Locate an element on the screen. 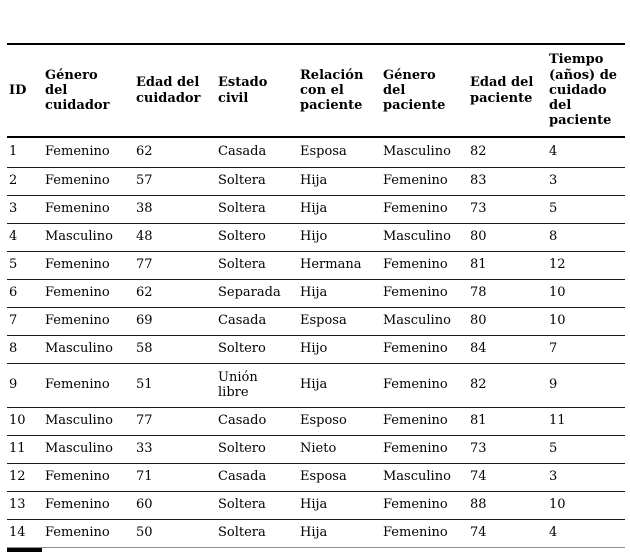 The height and width of the screenshot is (555, 630). table-row: 10 Masculino 77 Casado Esposo Femenino 81 11 is located at coordinates (316, 421).